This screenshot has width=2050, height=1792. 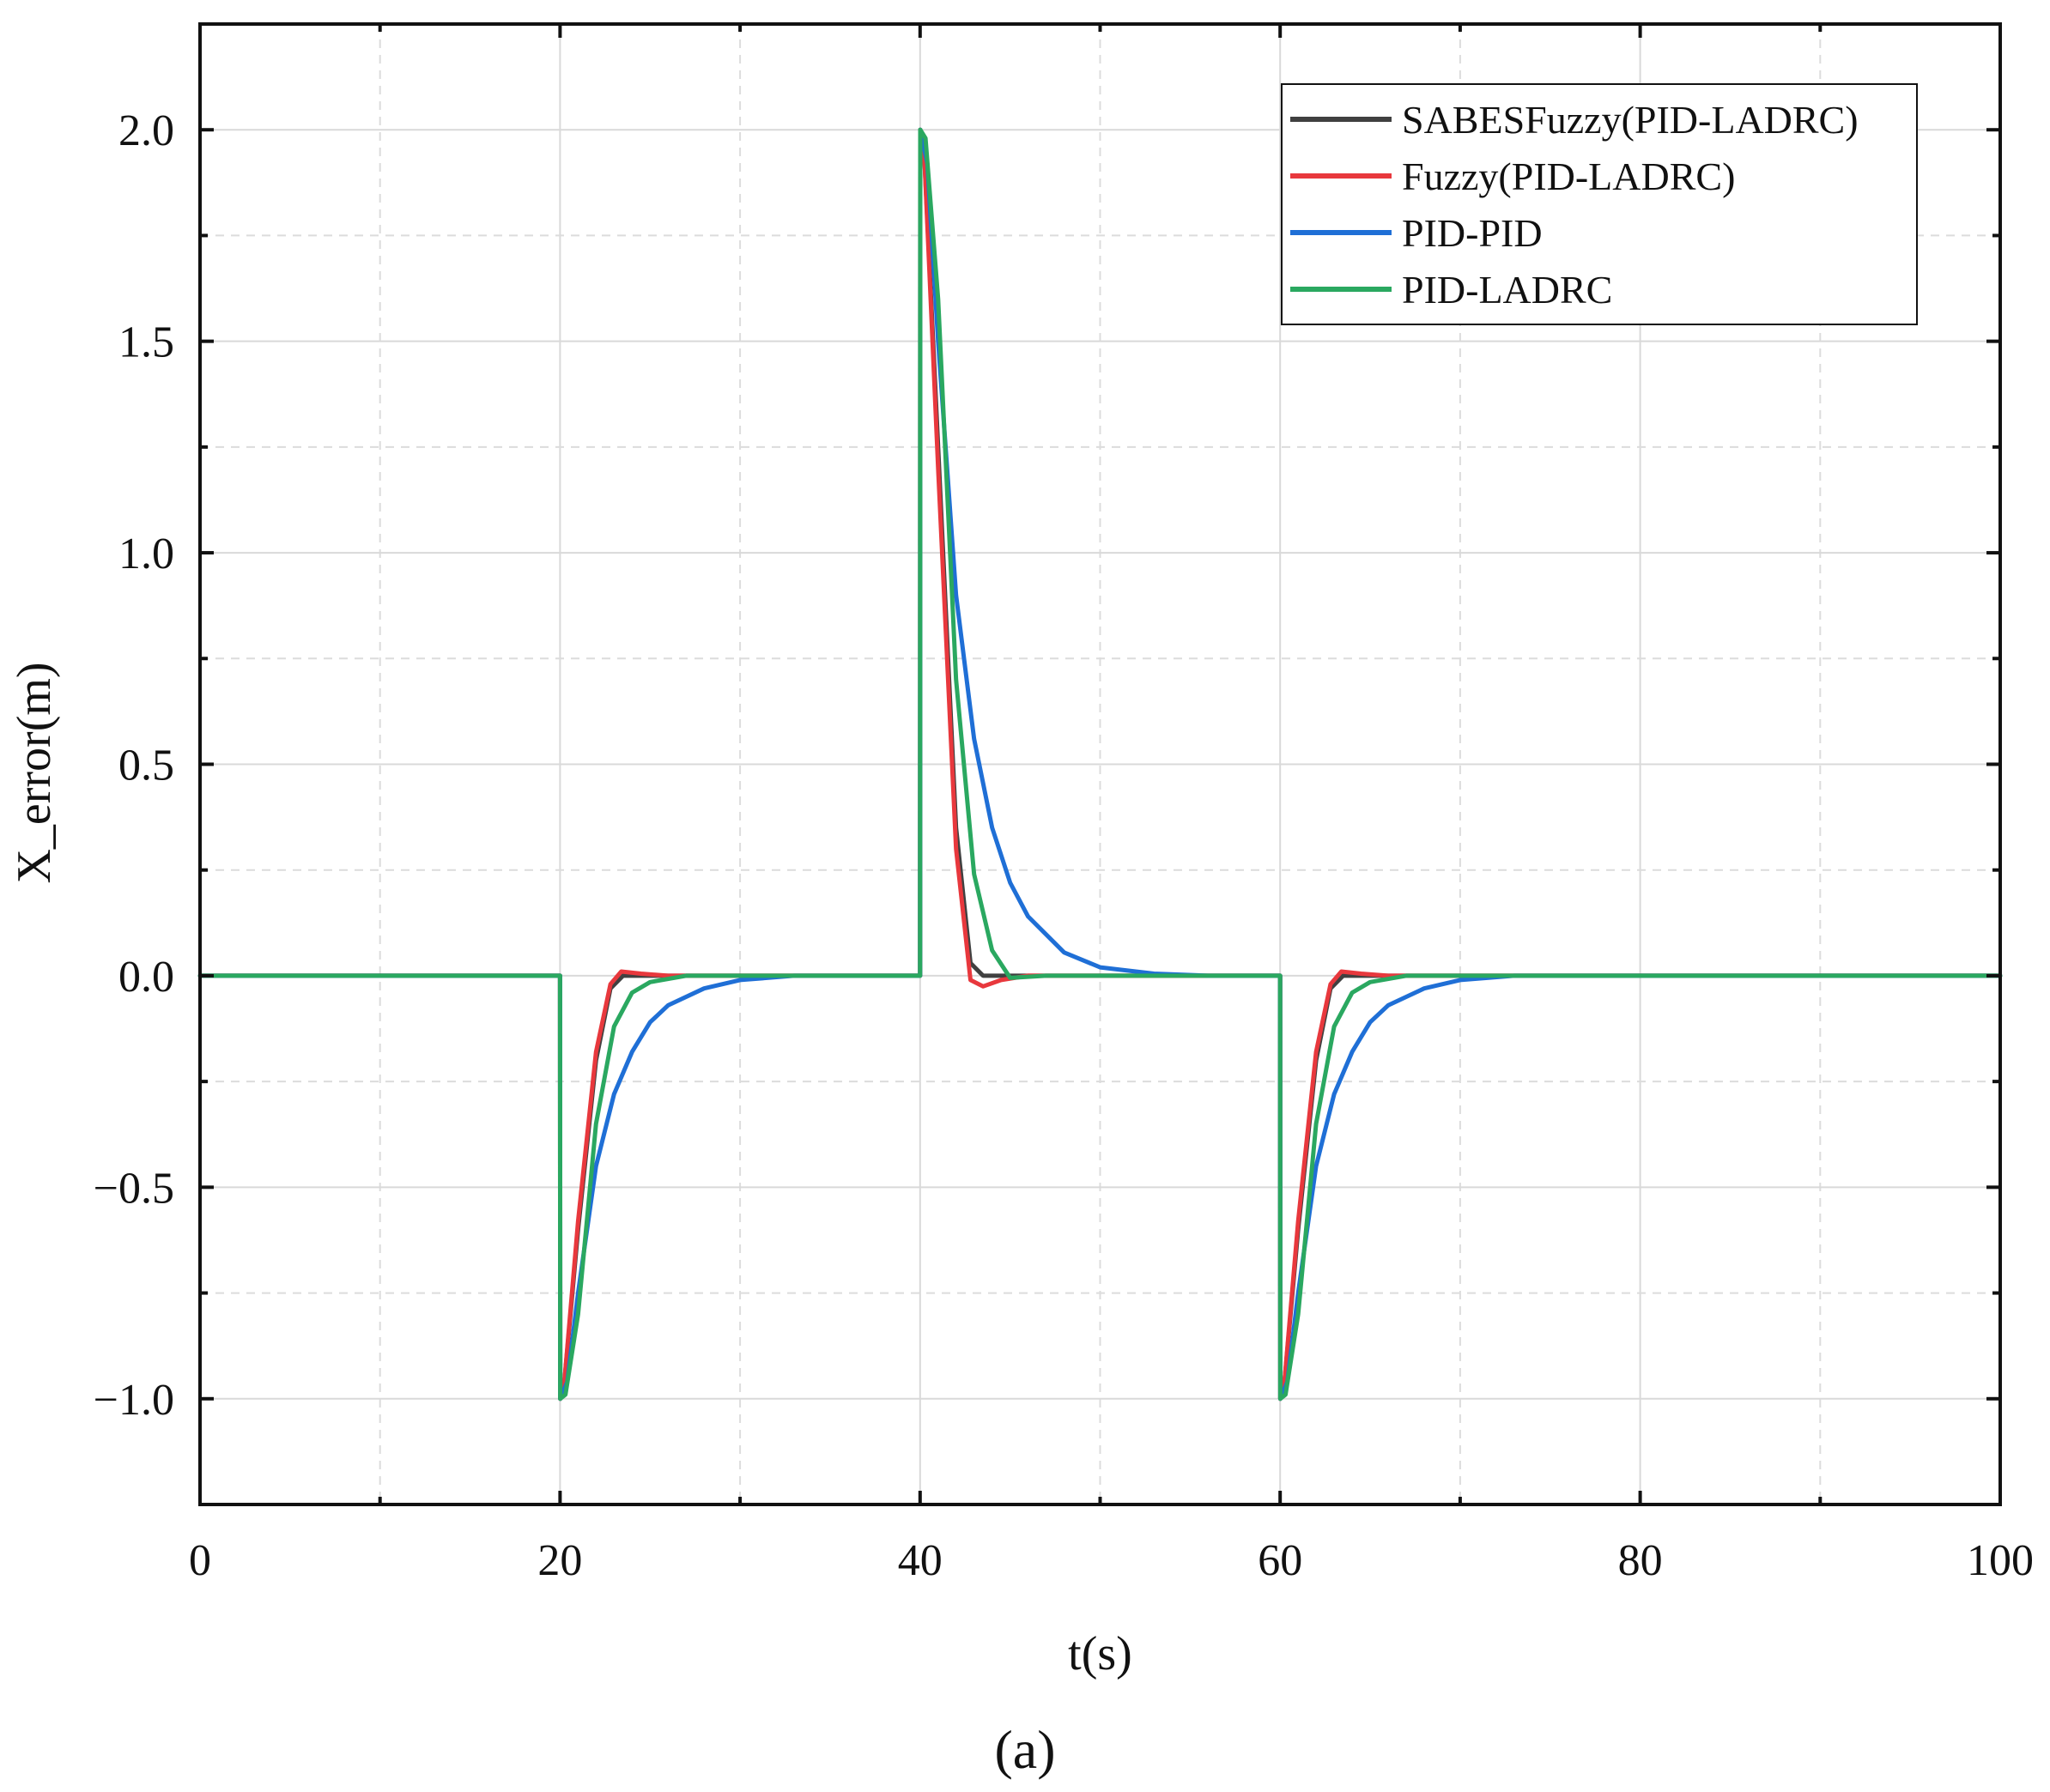 I want to click on y-tick-label: −0.5, so click(x=134, y=1188).